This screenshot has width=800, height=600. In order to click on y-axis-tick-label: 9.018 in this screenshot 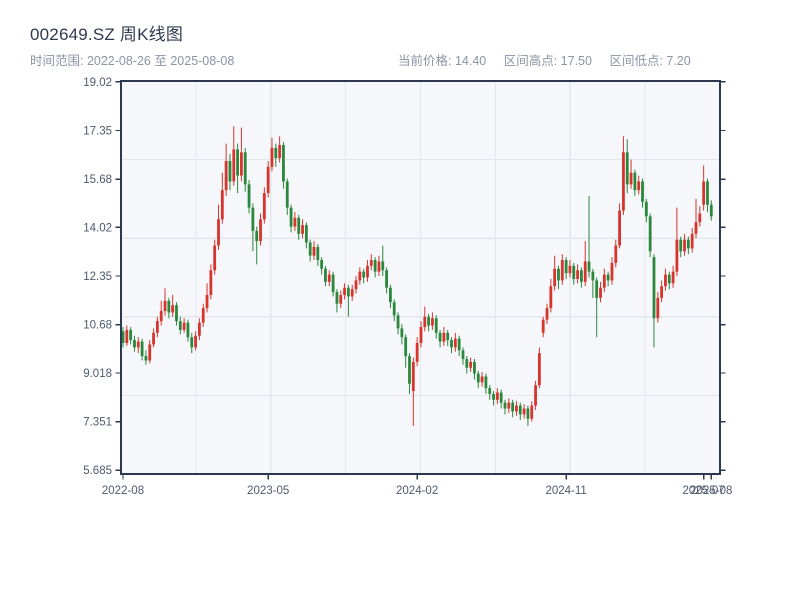, I will do `click(97, 374)`.